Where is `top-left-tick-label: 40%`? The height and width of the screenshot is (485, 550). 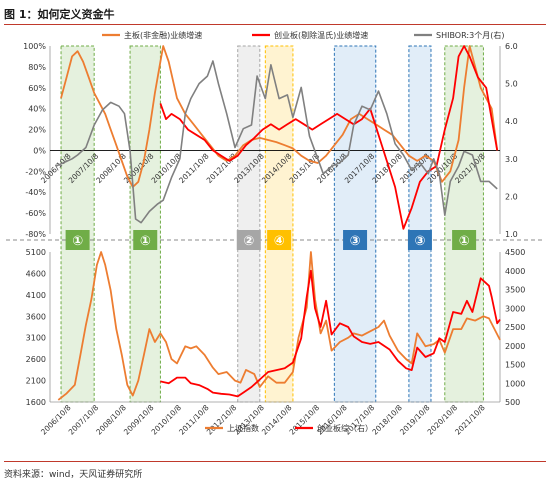 top-left-tick-label: 40% is located at coordinates (37, 109).